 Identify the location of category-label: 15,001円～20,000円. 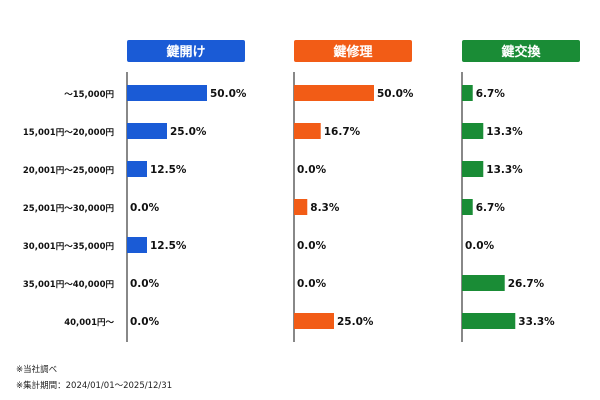
(68, 133).